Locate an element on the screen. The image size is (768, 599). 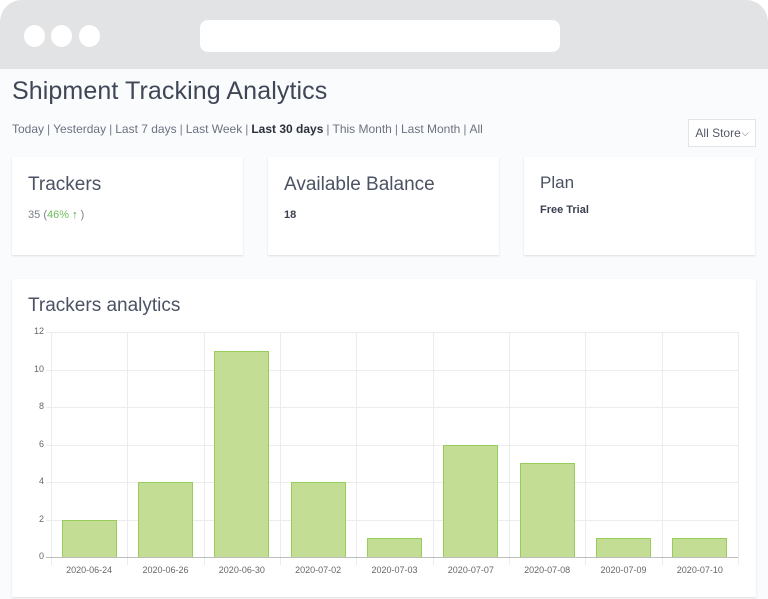
chevron-down-icon: ⌵ is located at coordinates (745, 133).